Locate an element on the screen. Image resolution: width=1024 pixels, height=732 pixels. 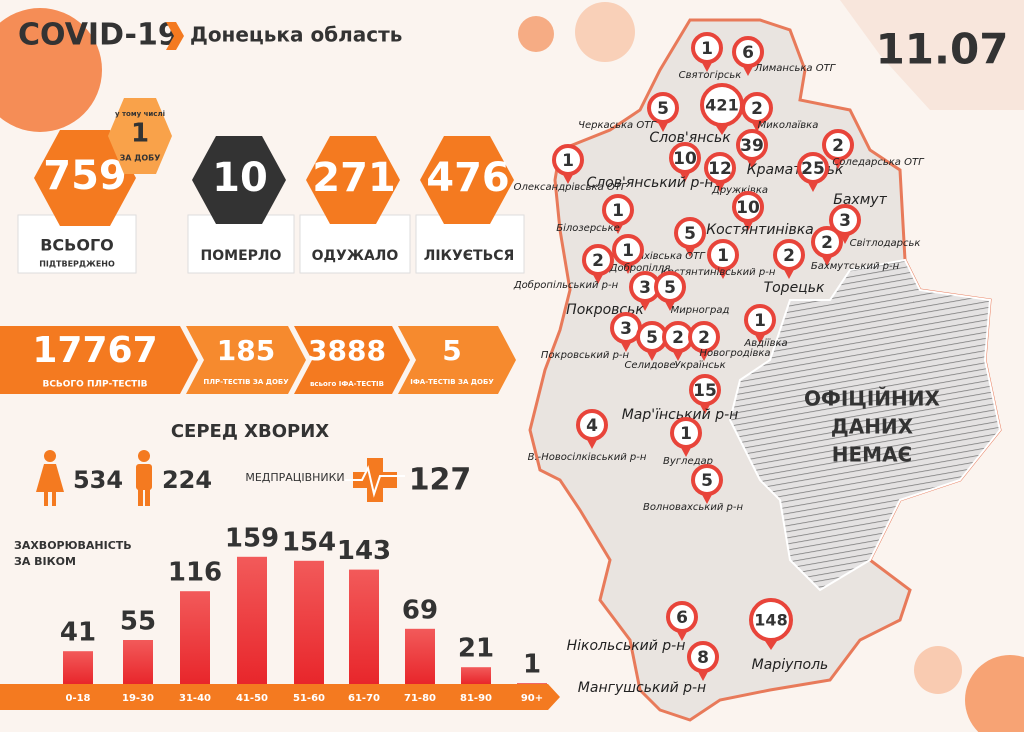
map-pin: 5 Шахівська ОТГ is located at coordinates (666, 239).